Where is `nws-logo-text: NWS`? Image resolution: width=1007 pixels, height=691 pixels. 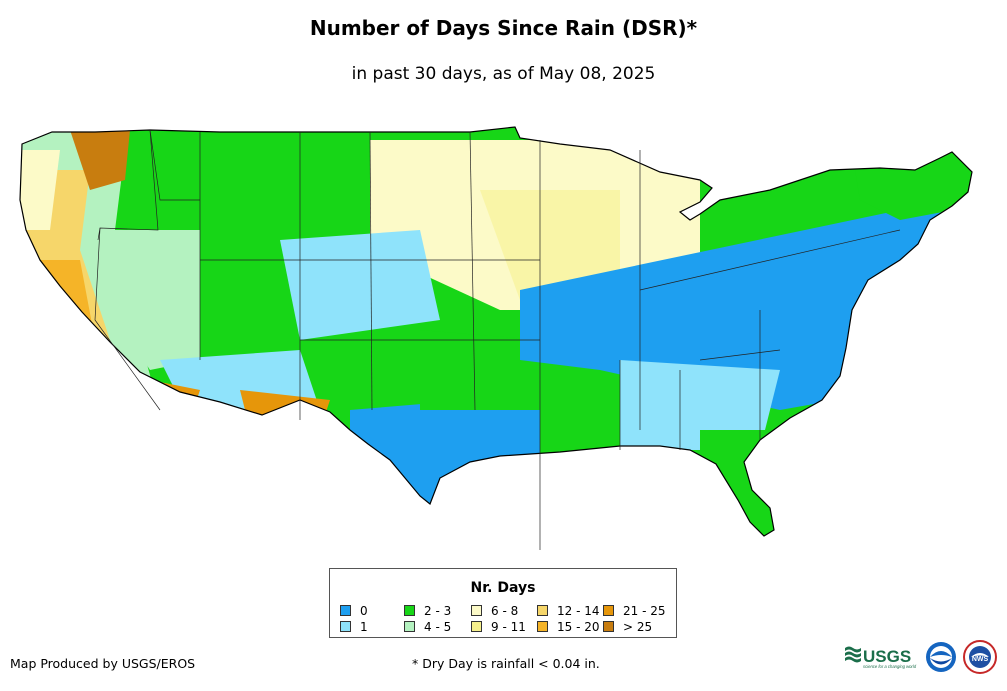 nws-logo-text: NWS is located at coordinates (980, 659).